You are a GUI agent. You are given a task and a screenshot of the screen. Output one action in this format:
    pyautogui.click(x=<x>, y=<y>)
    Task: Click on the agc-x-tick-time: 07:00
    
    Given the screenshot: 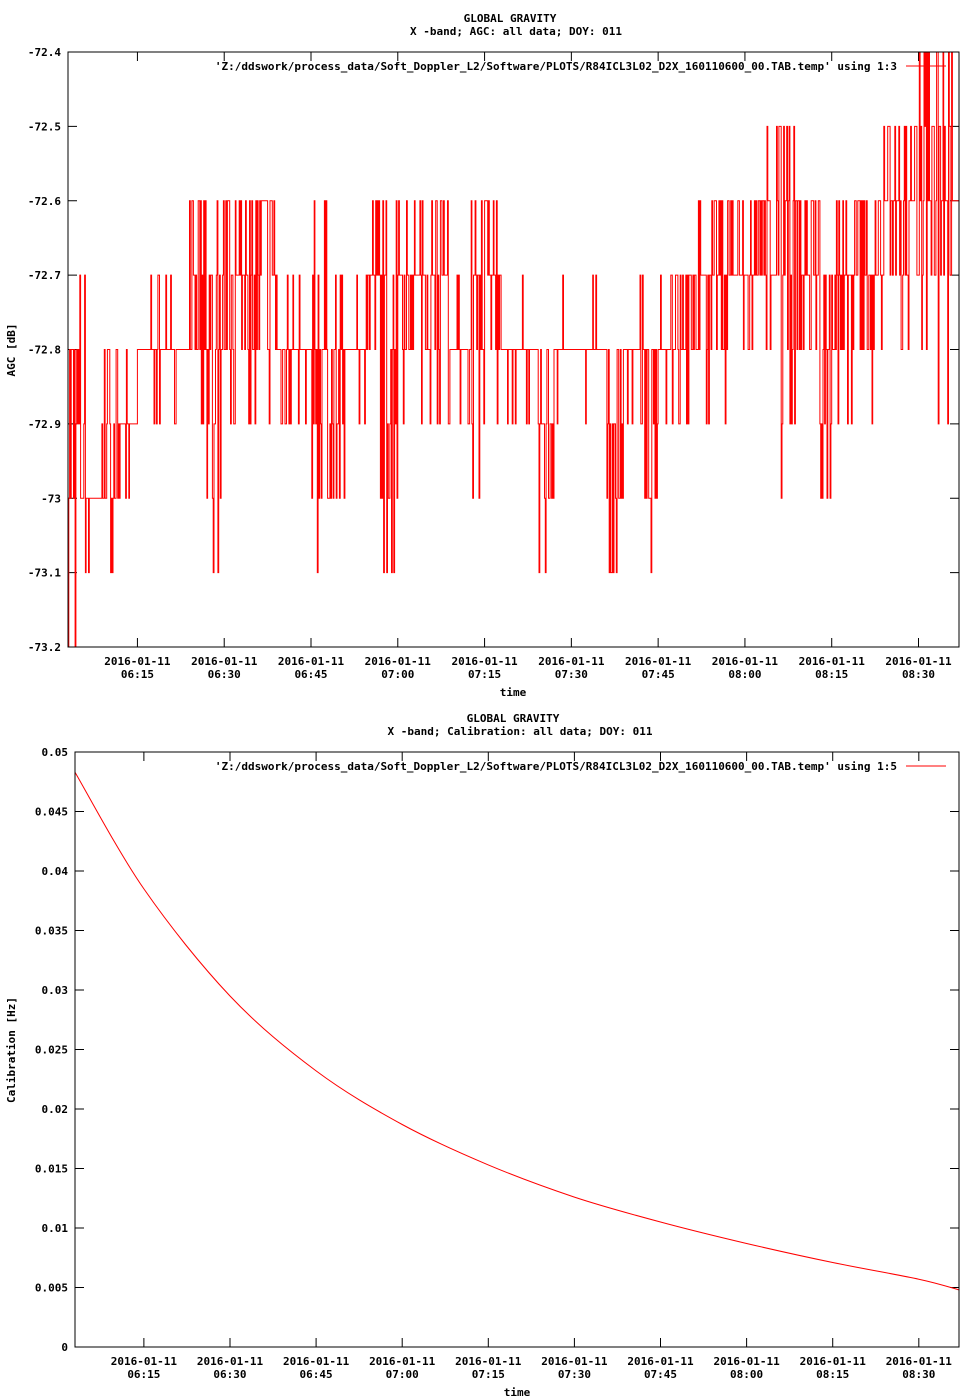 What is the action you would take?
    pyautogui.click(x=397, y=674)
    